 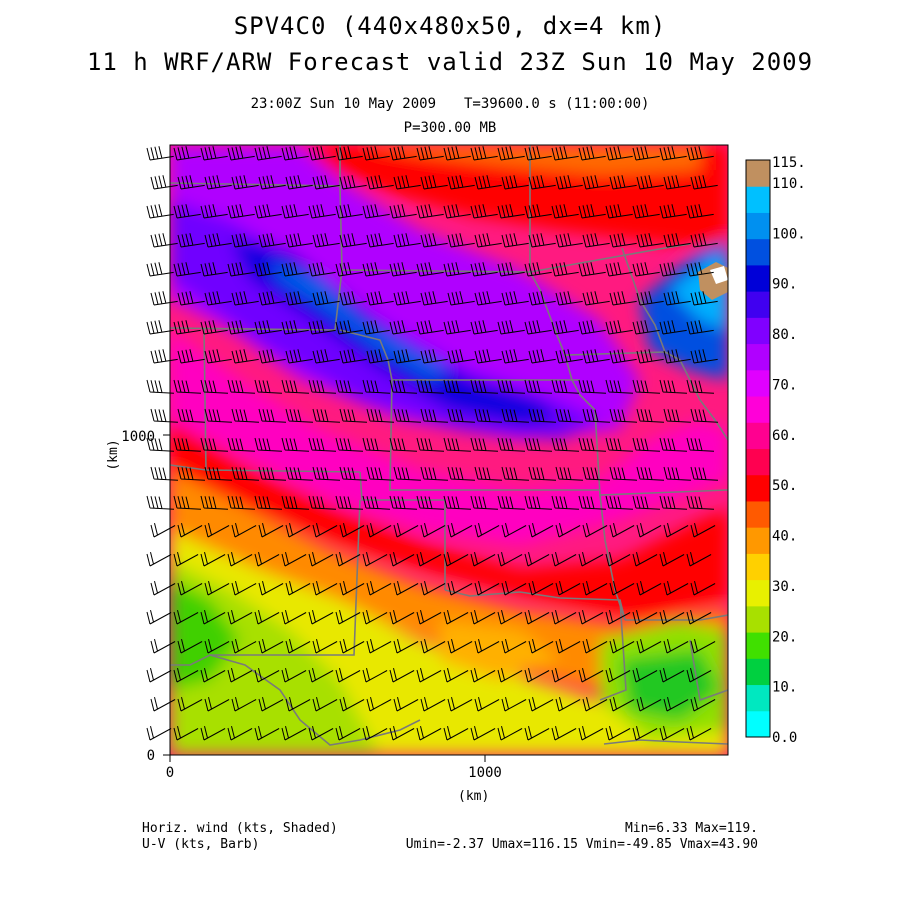 I want to click on colorbar-level-label: 115., so click(x=789, y=163).